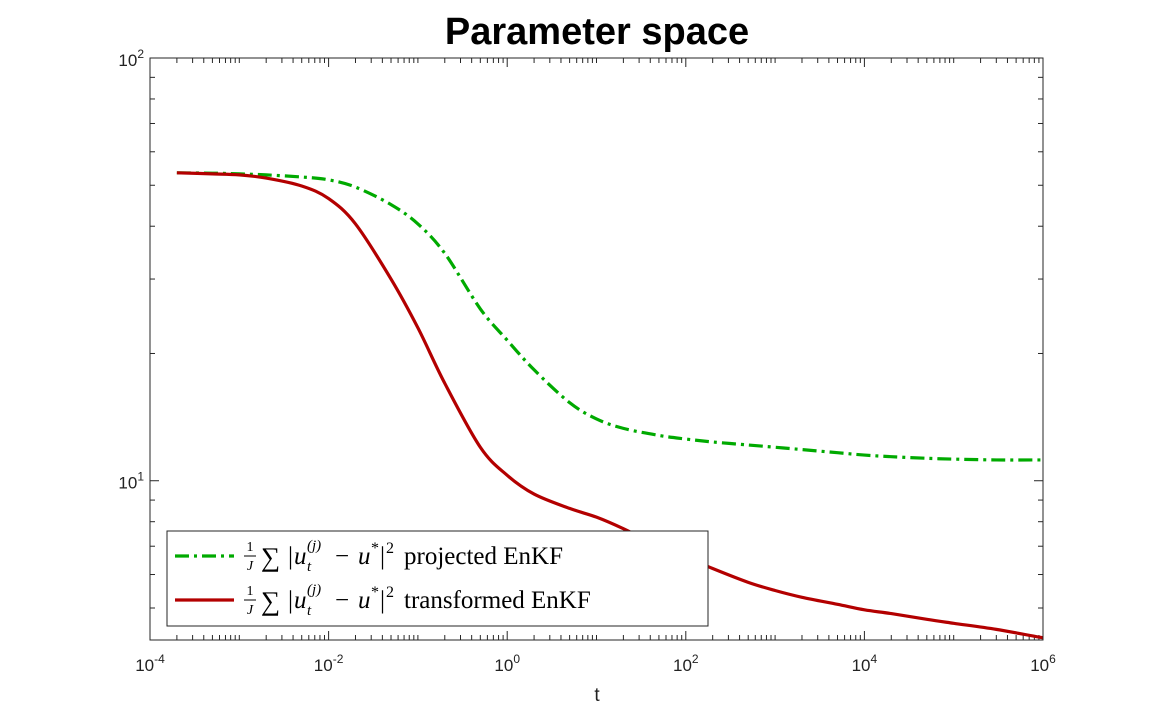  Describe the element at coordinates (497, 600) in the screenshot. I see `legend-label-transformed: transformed EnKF` at that location.